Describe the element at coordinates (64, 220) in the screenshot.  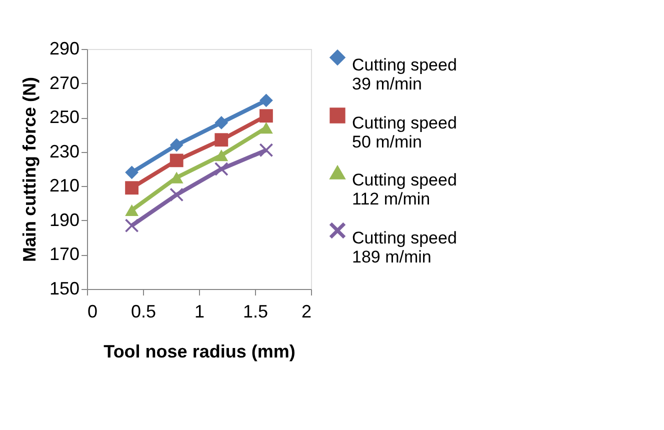
I see `y-tick-label: 190` at that location.